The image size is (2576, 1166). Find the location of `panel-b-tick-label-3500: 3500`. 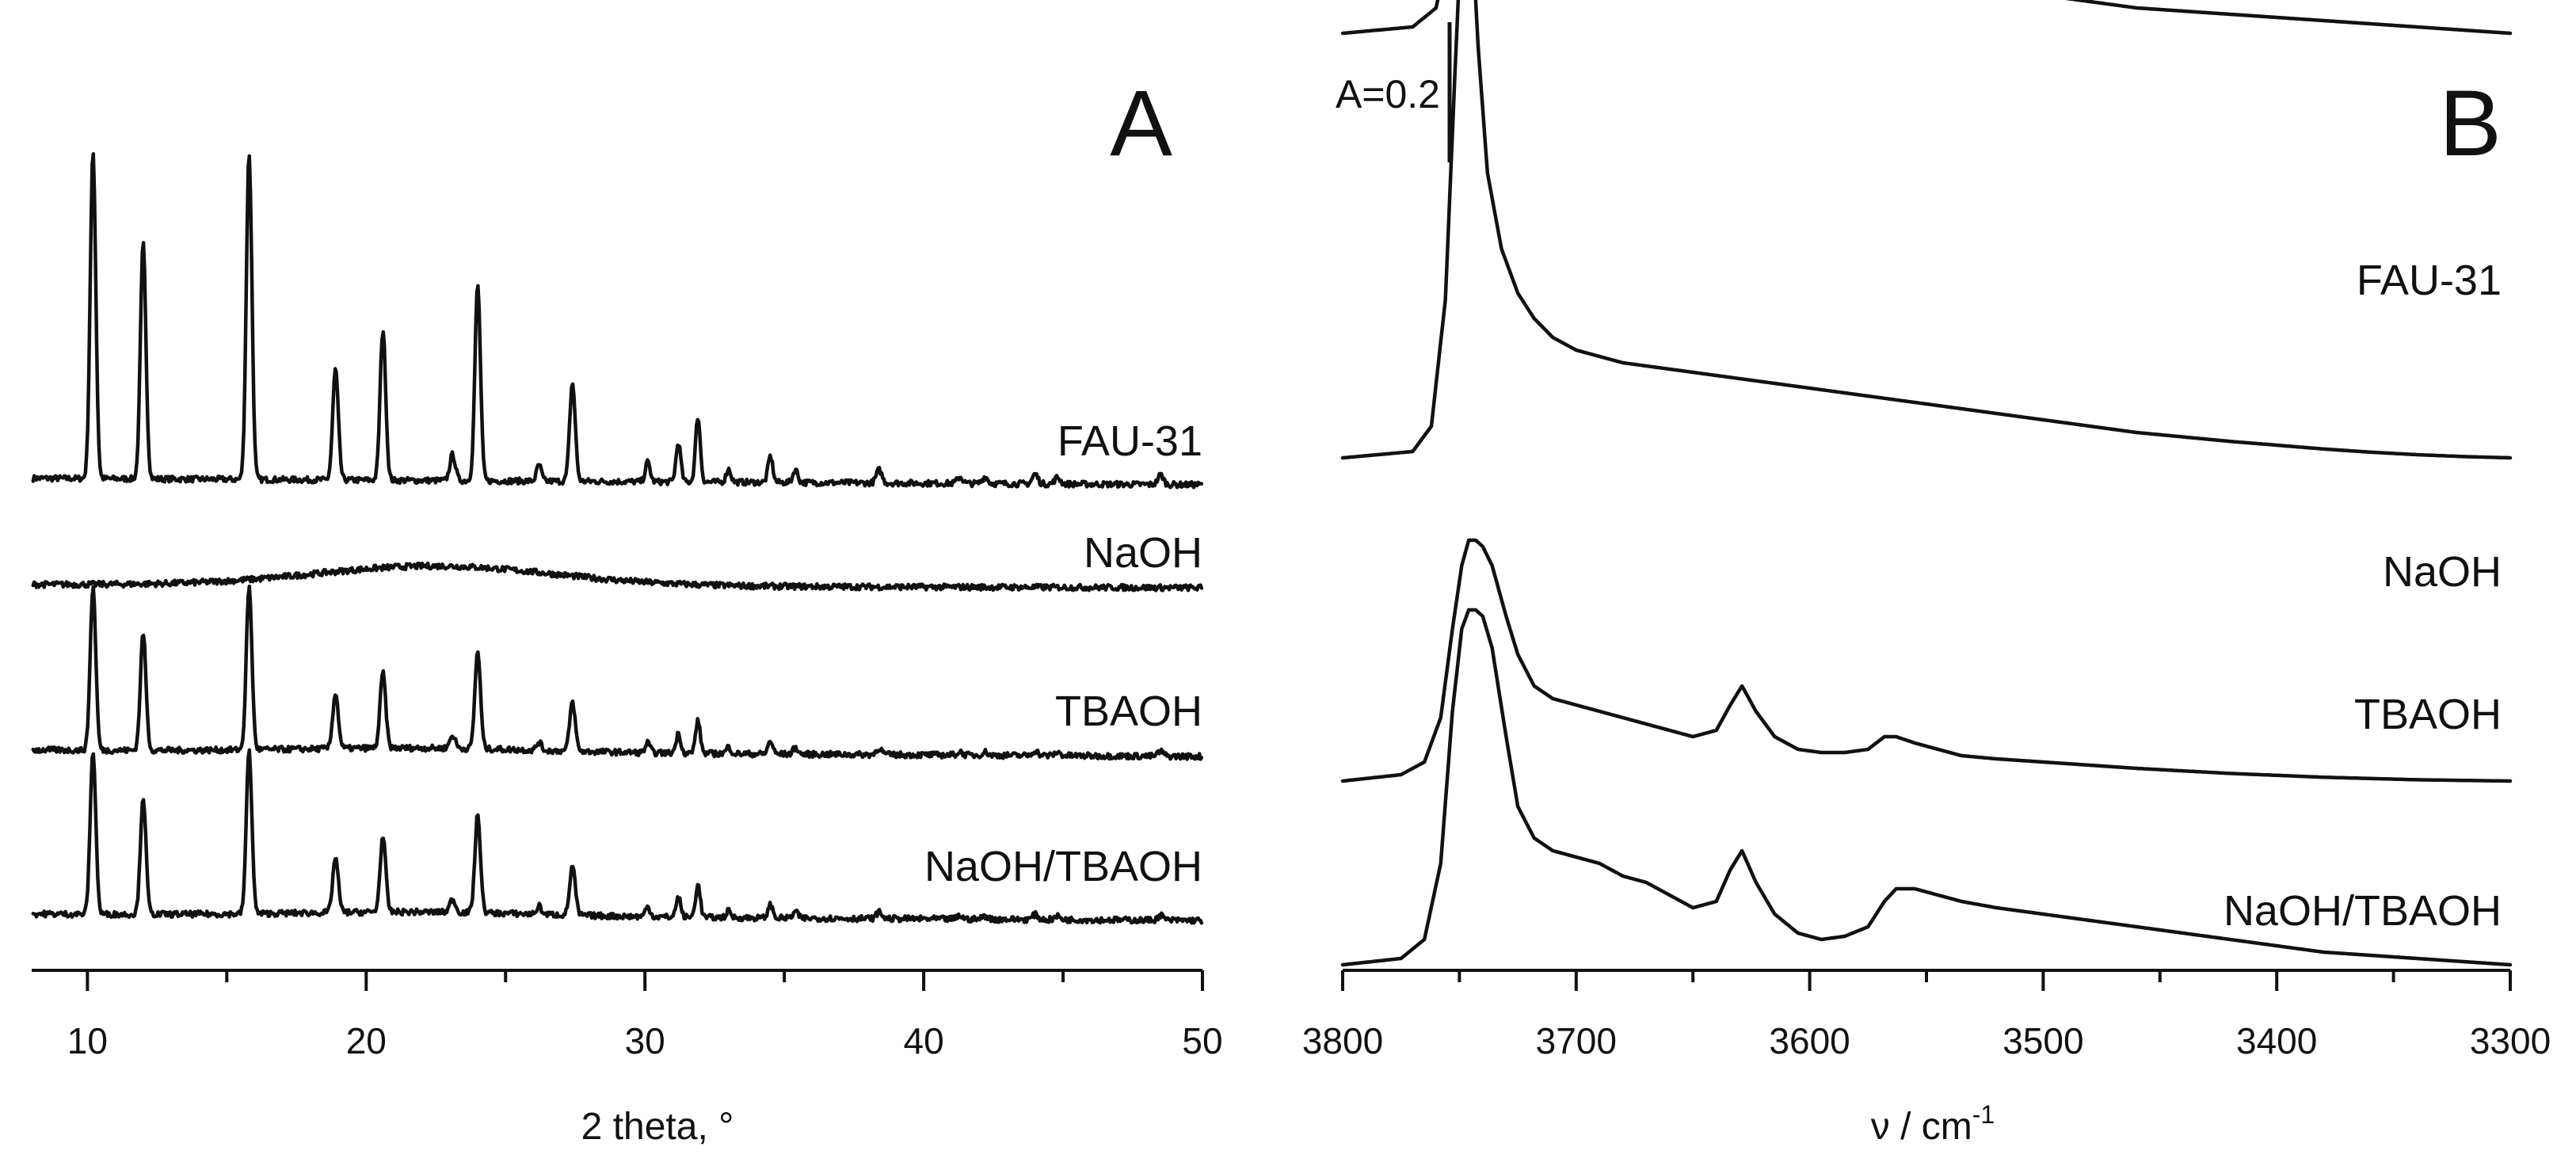

panel-b-tick-label-3500: 3500 is located at coordinates (2043, 1041).